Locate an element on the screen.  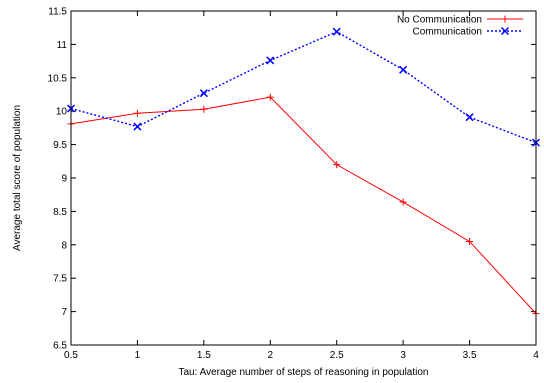
y-tick-label: 7.5 is located at coordinates (60, 279).